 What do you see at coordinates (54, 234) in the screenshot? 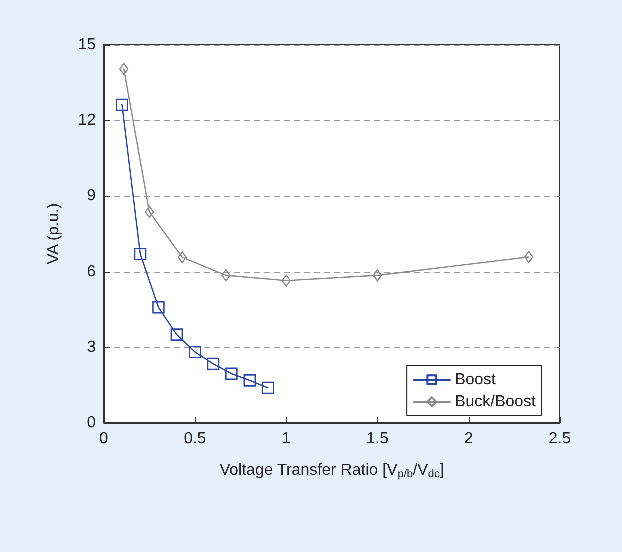
I see `y-axis-title: VA (p.u.)` at bounding box center [54, 234].